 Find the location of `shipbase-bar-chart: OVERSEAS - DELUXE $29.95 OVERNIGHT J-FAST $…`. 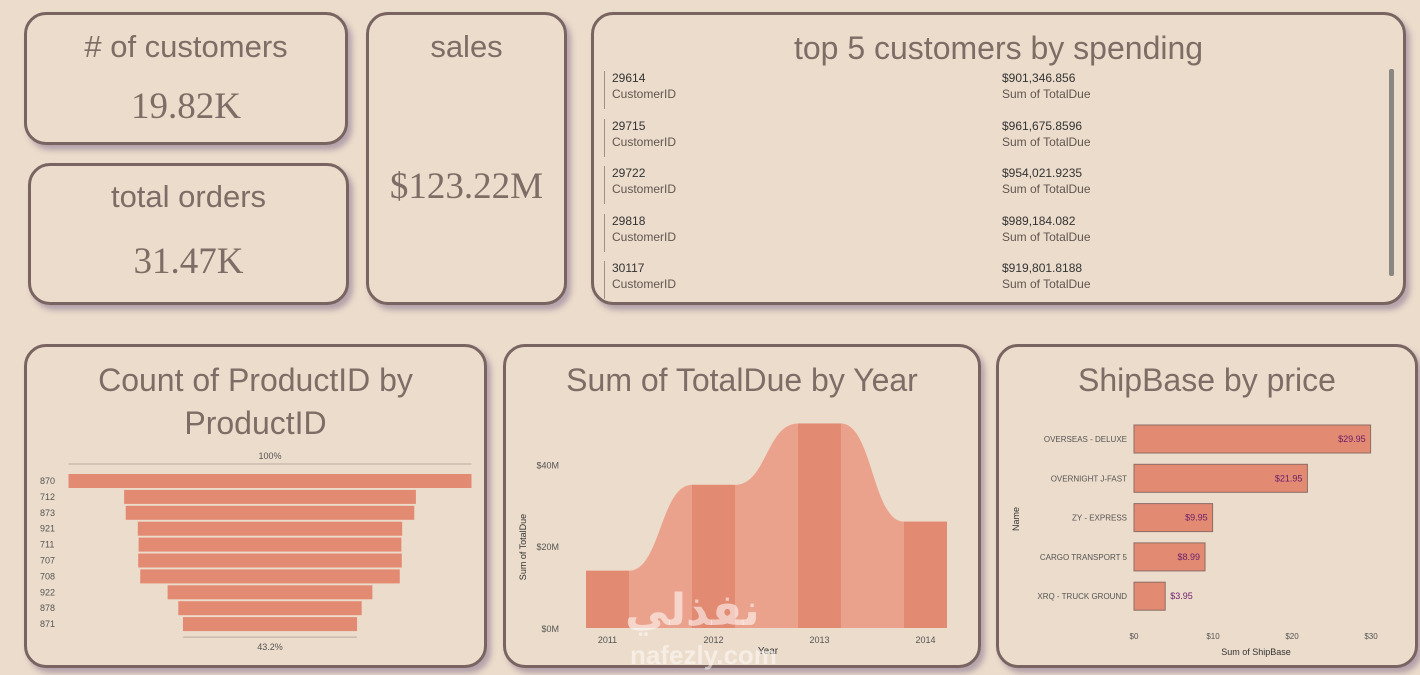

shipbase-bar-chart: OVERSEAS - DELUXE $29.95 OVERNIGHT J-FAST $… is located at coordinates (1194, 540).